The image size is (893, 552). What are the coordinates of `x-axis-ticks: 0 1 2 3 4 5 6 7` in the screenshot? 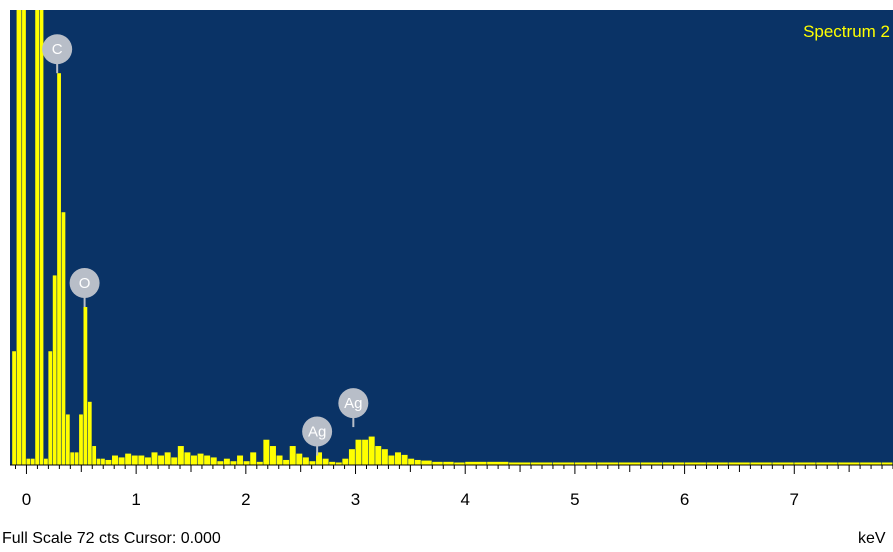 It's located at (453, 487).